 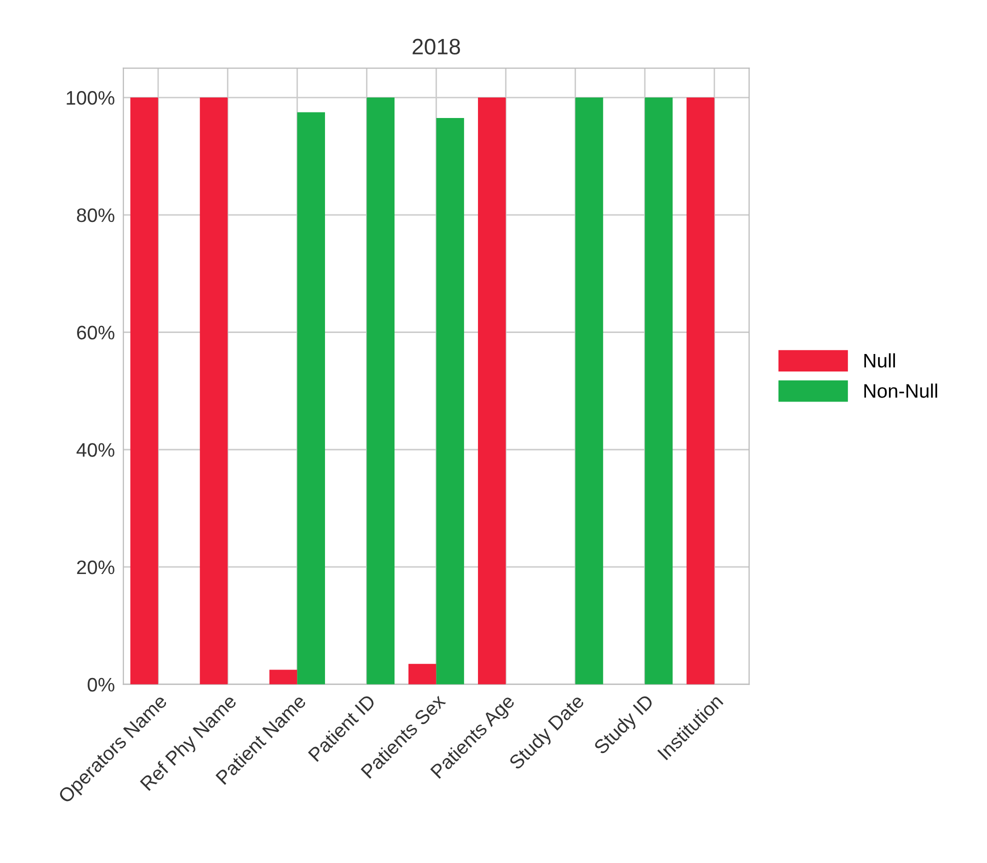 I want to click on y-tick-label: 40%, so click(x=95, y=450).